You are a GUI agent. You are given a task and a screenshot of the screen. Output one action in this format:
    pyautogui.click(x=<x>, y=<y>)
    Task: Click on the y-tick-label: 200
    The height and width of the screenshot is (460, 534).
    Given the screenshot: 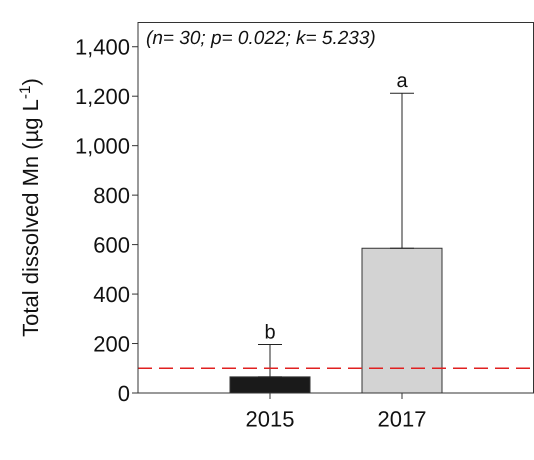 What is the action you would take?
    pyautogui.click(x=111, y=343)
    